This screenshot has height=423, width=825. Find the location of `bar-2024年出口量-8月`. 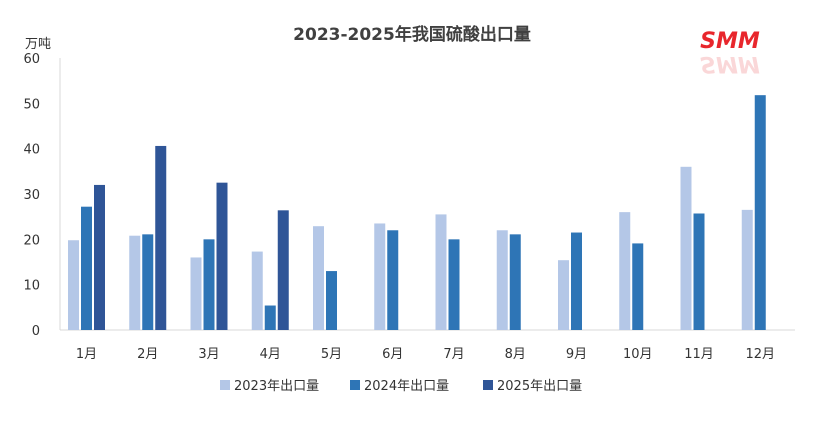

bar-2024年出口量-8月 is located at coordinates (515, 282).